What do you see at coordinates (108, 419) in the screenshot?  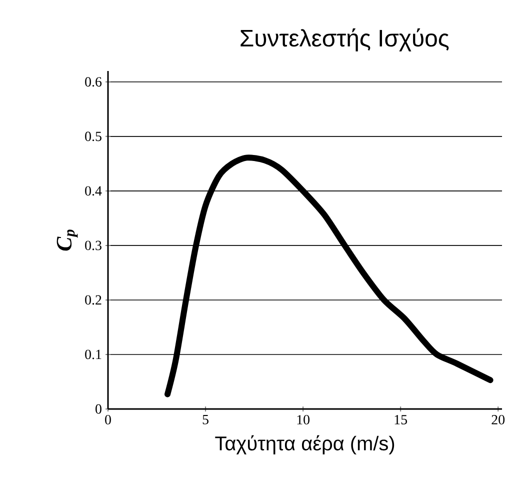 I see `x-tick-label: 0` at bounding box center [108, 419].